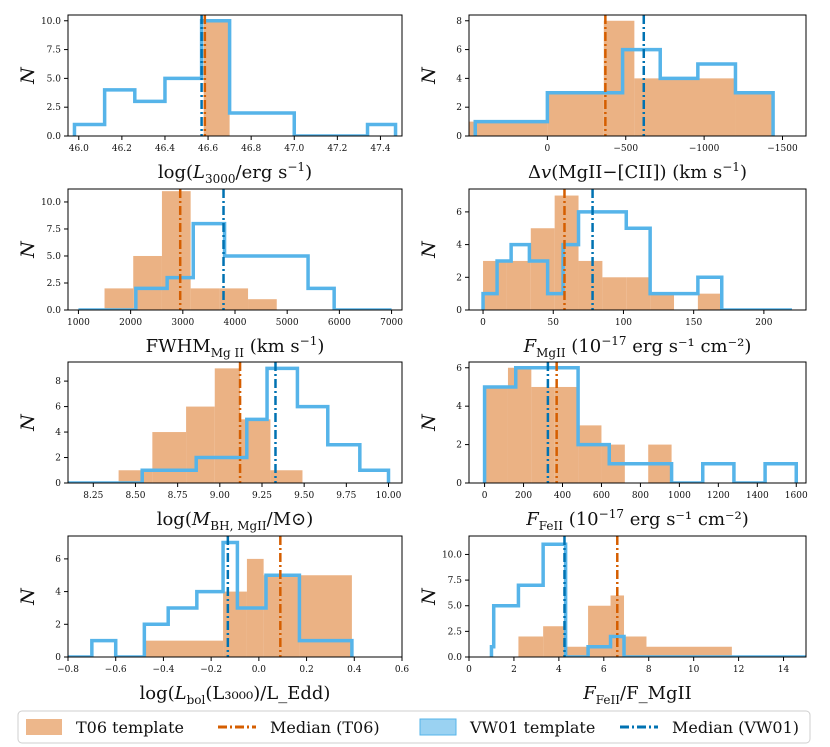 This screenshot has width=830, height=747. Describe the element at coordinates (514, 670) in the screenshot. I see `x-tick-label: 2` at that location.